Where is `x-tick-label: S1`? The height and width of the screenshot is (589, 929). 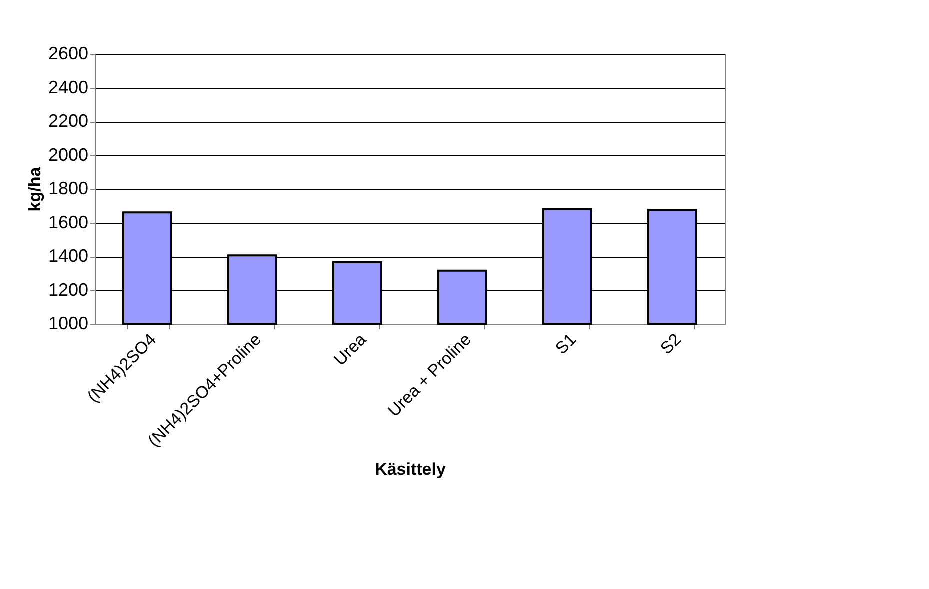
x-tick-label: S1 is located at coordinates (566, 344).